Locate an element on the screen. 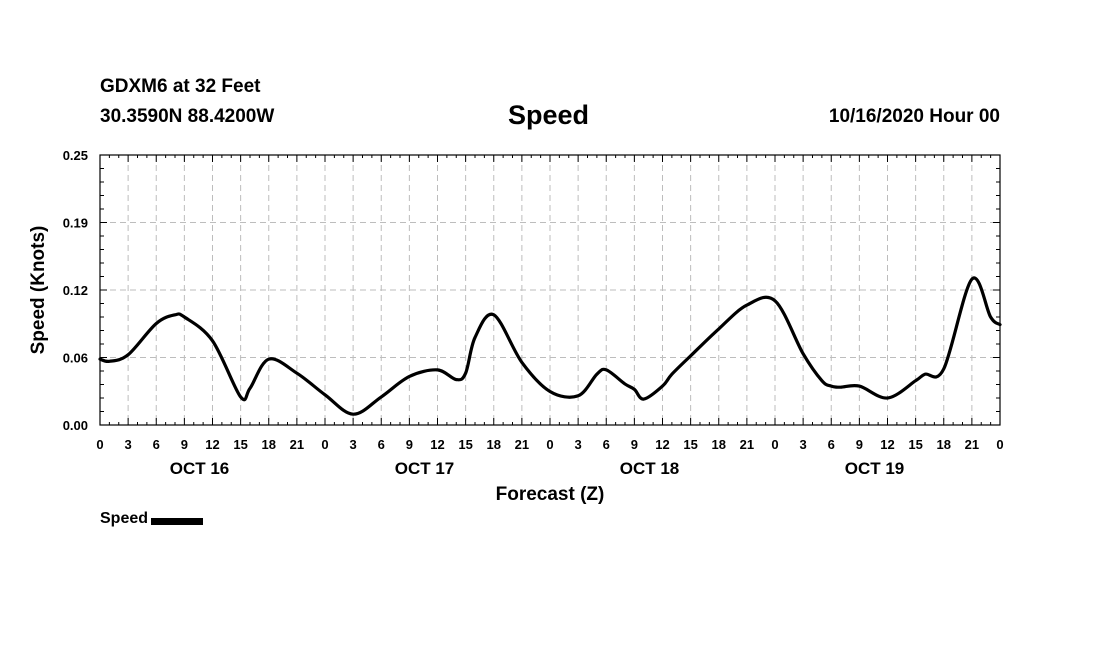 The image size is (1100, 650). day-label: OCT 19 is located at coordinates (875, 468).